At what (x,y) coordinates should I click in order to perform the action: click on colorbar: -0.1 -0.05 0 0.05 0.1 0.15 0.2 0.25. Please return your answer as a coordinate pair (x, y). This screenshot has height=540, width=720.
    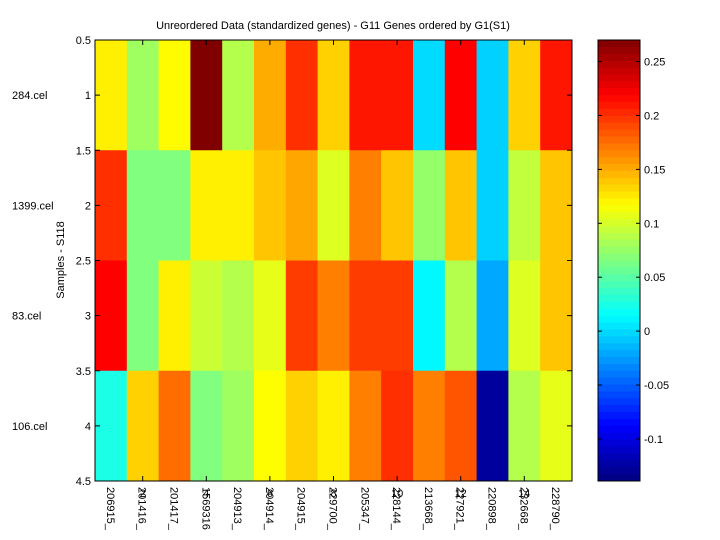
    Looking at the image, I should click on (633, 260).